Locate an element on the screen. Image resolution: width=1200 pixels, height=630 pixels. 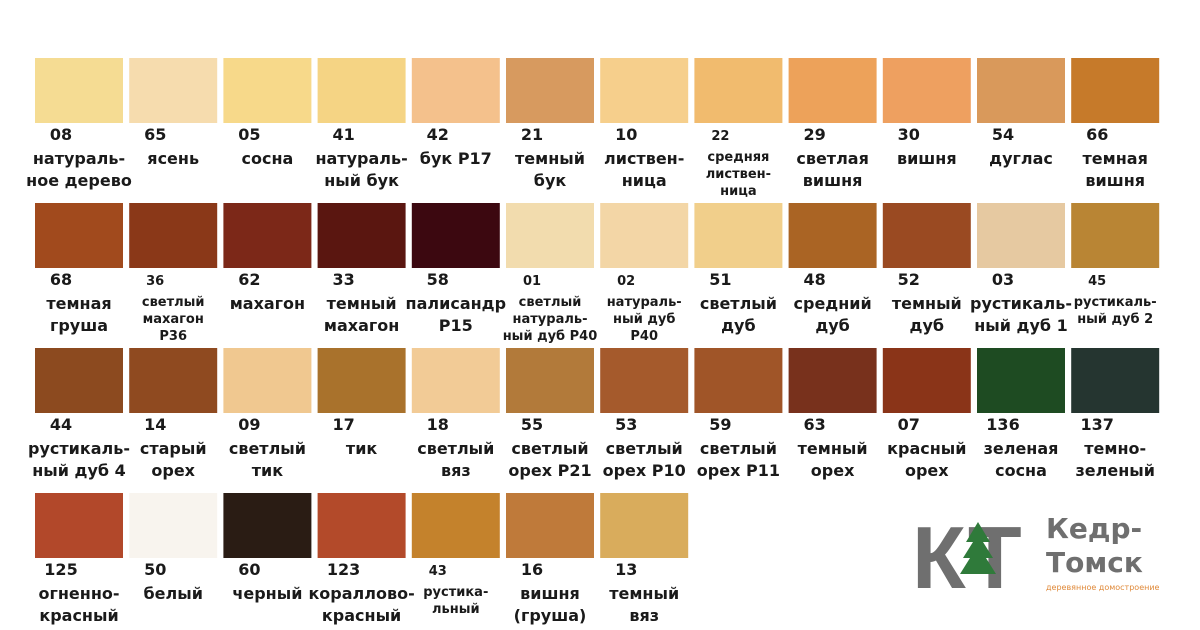
swatch-code: 17 is located at coordinates (343, 424).